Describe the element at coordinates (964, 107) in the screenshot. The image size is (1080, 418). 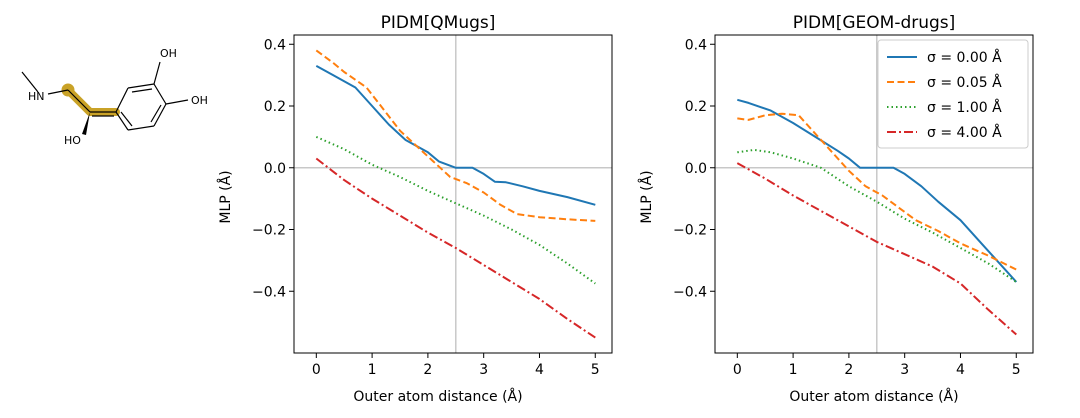
I see `legend-label-2: σ = 1.00 Å` at that location.